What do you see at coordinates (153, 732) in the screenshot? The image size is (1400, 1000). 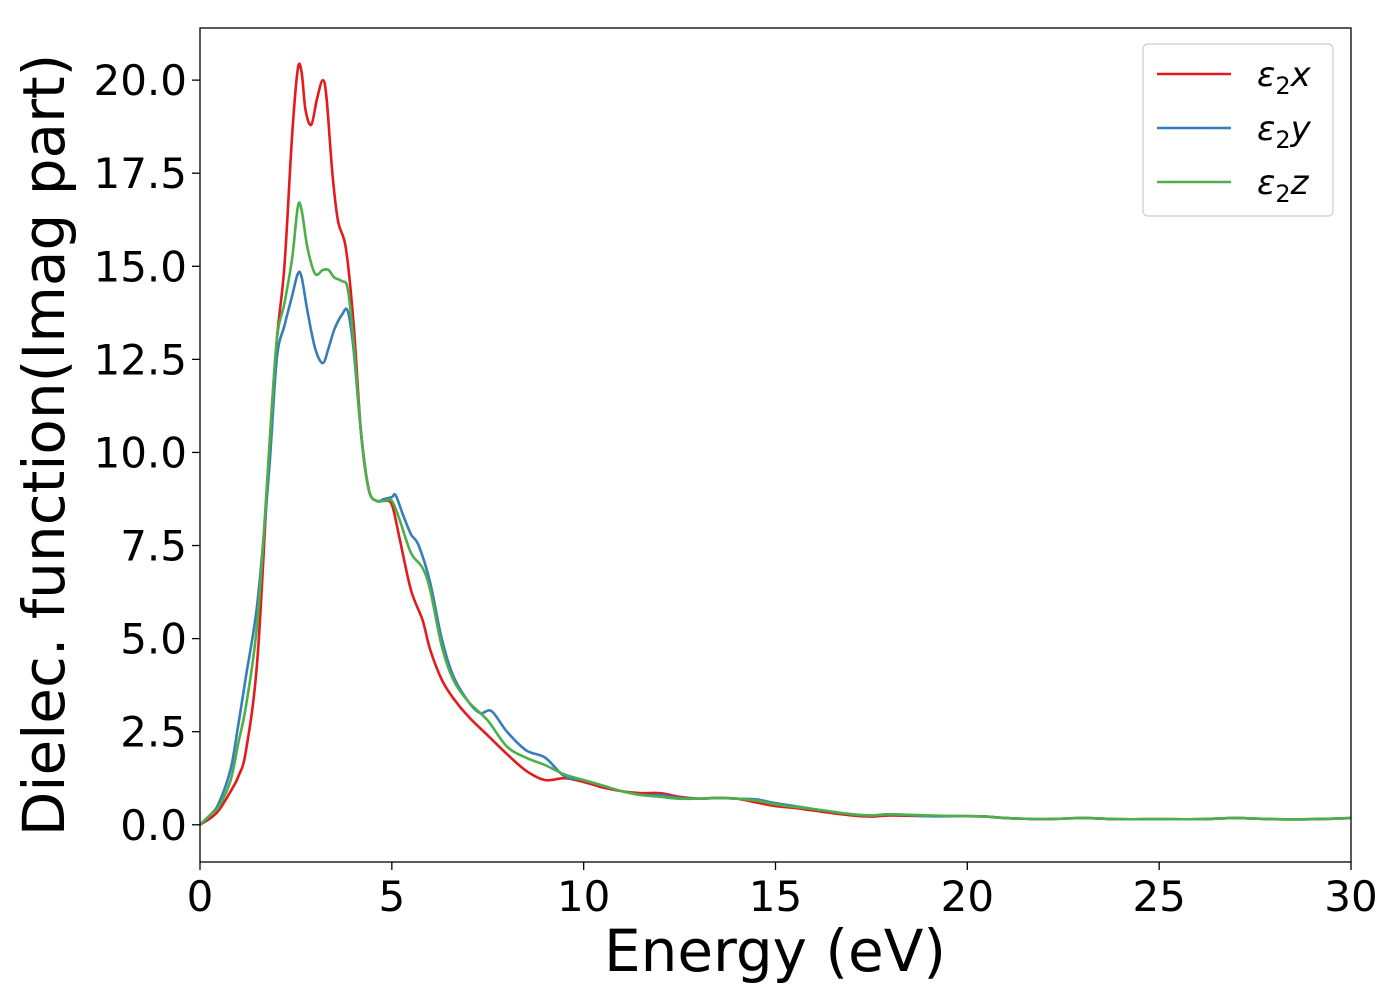 I see `y-tick-label: 2.5` at bounding box center [153, 732].